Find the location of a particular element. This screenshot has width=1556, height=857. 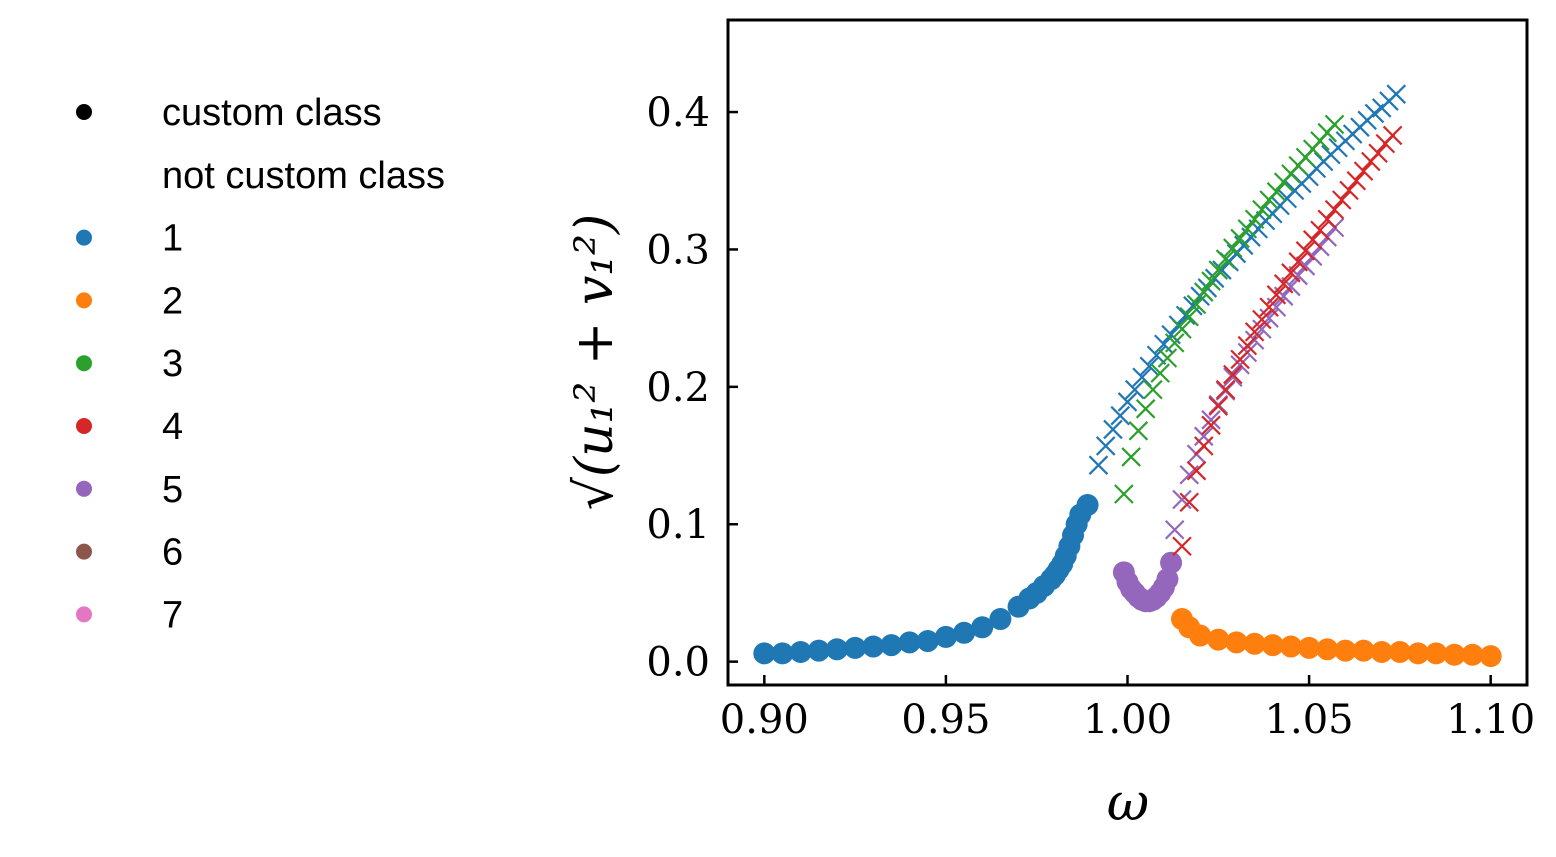

y-axis-label: √(u₁² + v₁²) is located at coordinates (595, 362).